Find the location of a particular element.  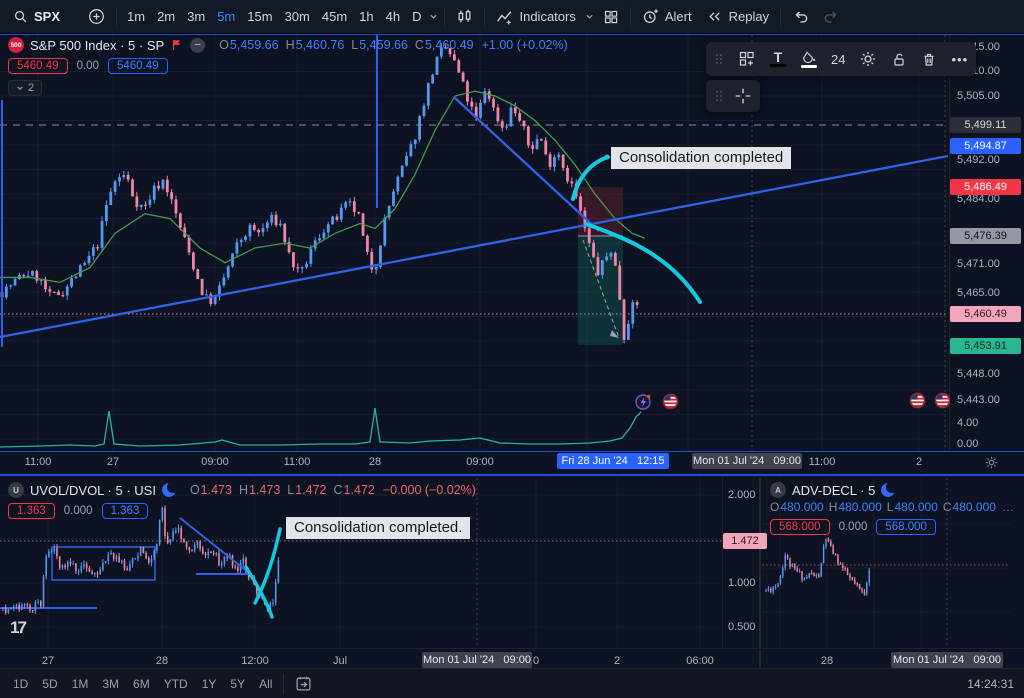

trash-icon is located at coordinates (929, 59).